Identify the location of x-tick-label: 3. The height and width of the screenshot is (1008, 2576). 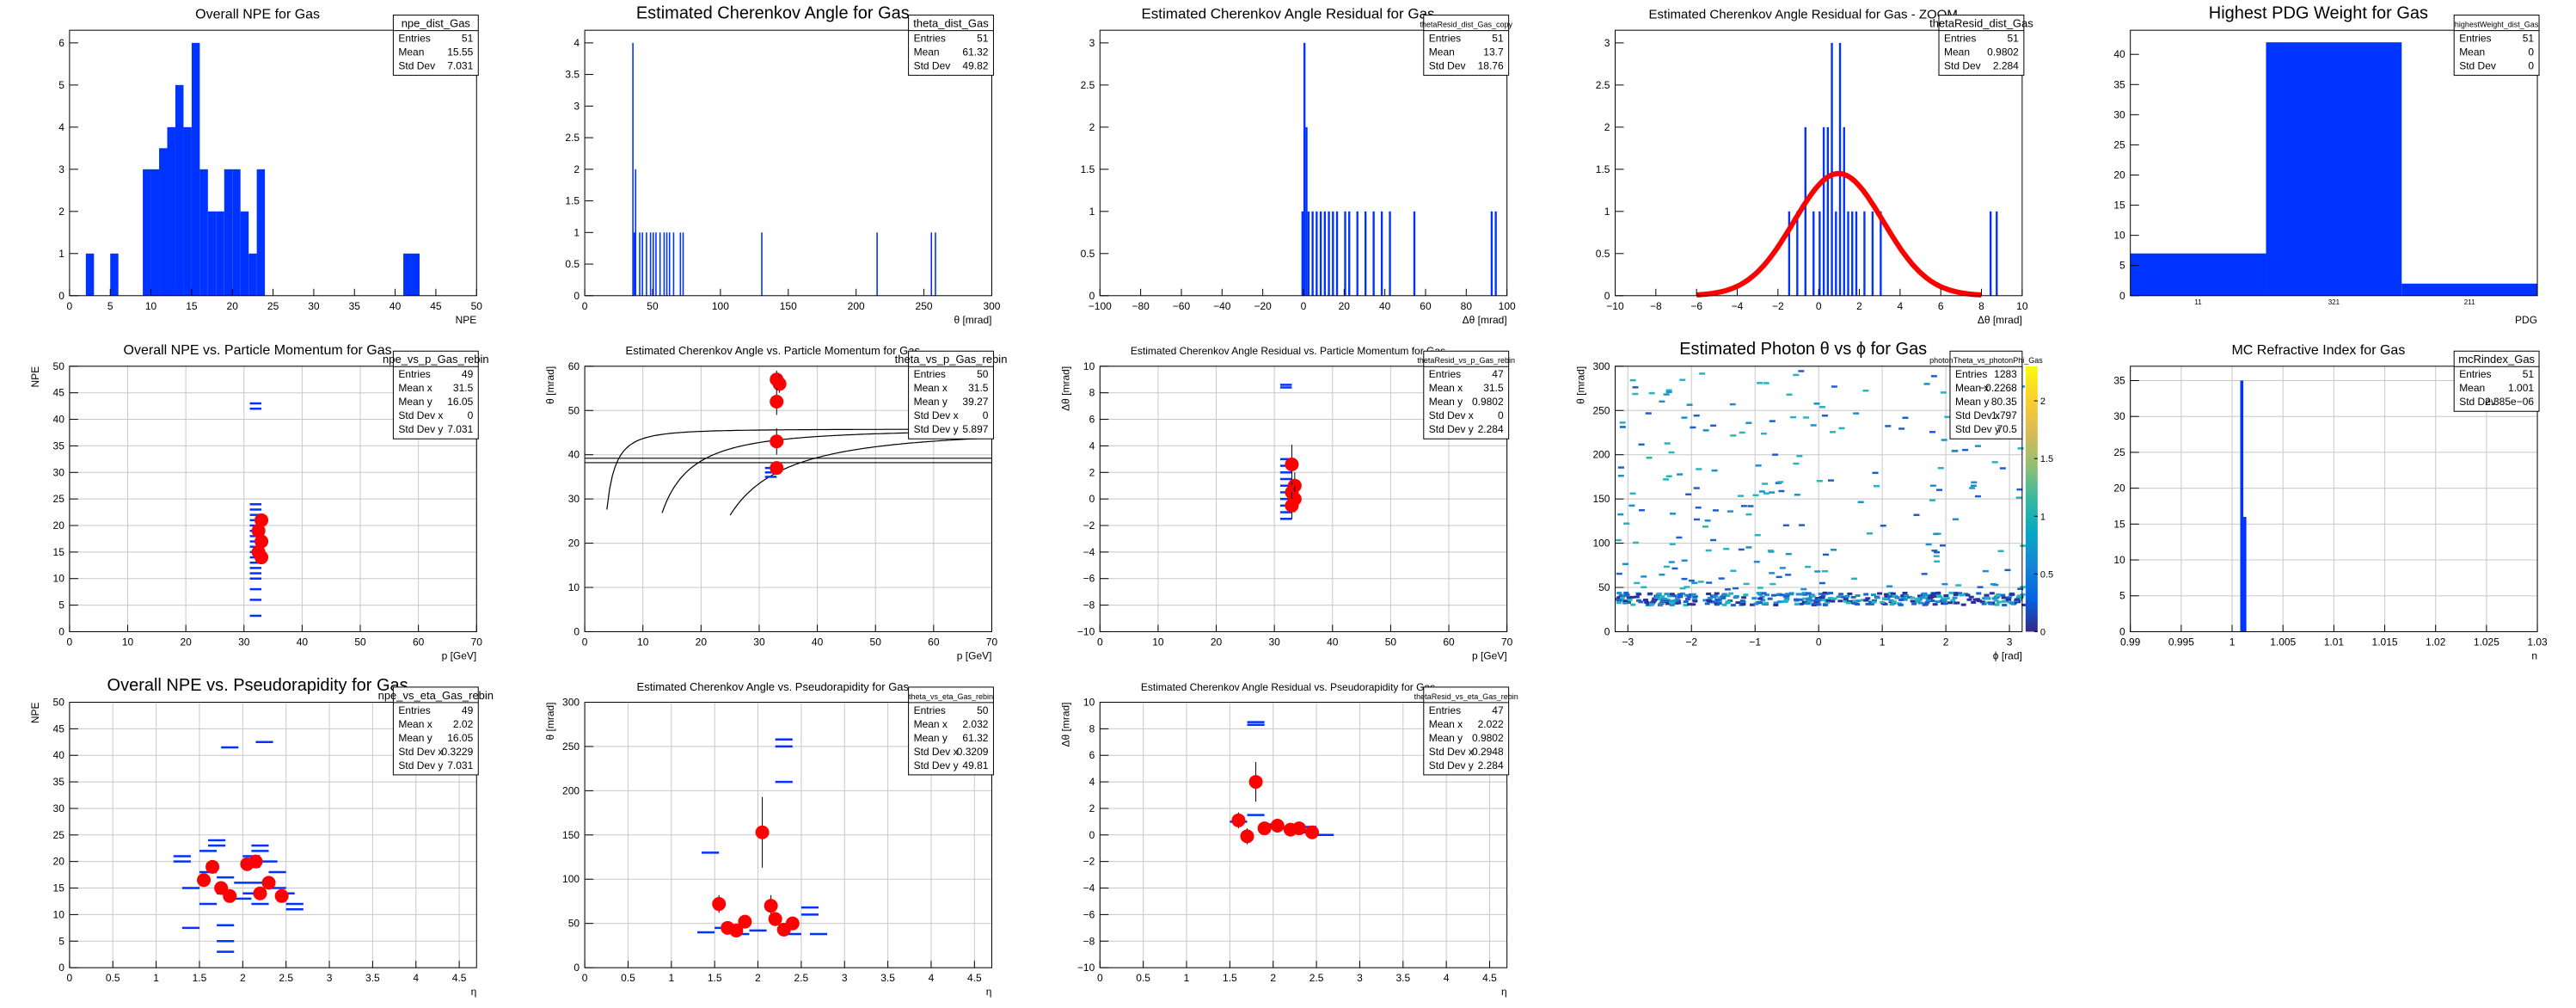
(845, 978).